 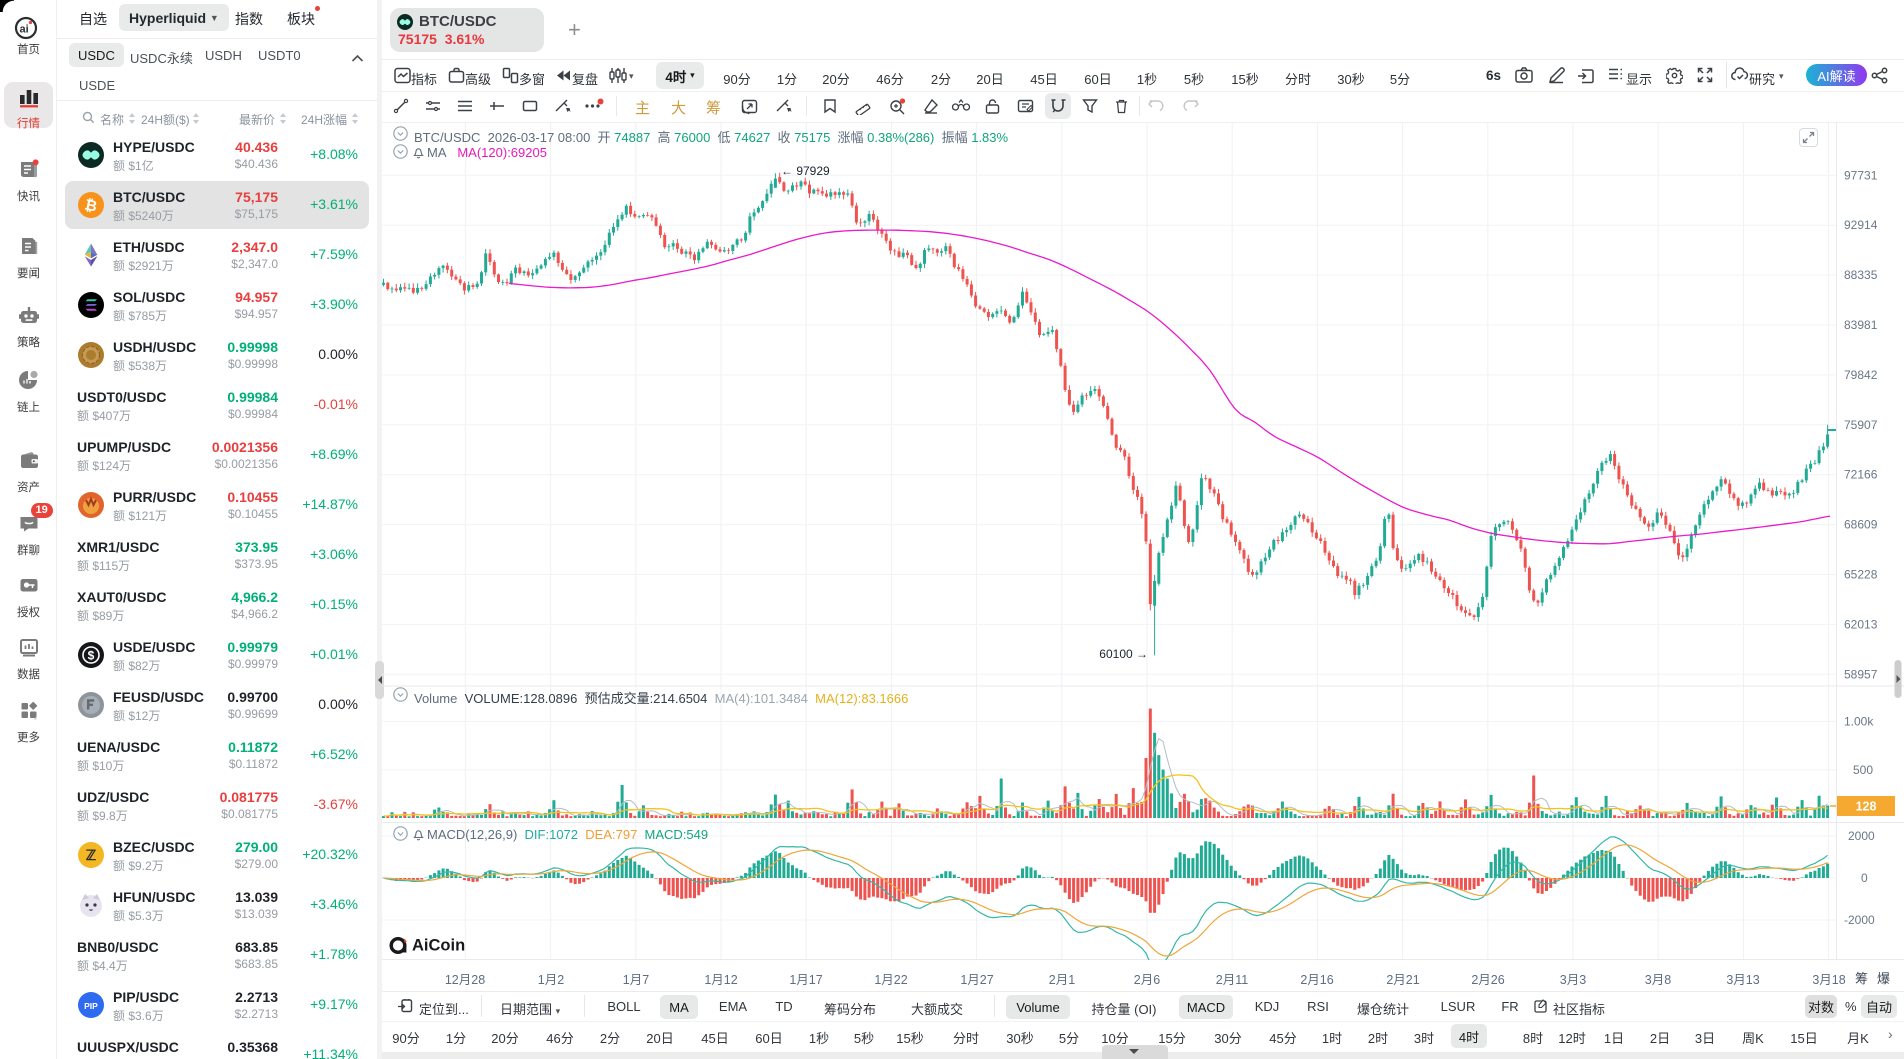 What do you see at coordinates (91, 855) in the screenshot?
I see `svg-text: ℤ` at bounding box center [91, 855].